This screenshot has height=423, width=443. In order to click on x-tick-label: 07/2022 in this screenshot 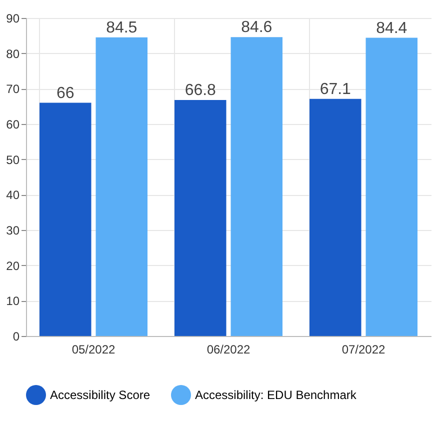, I will do `click(364, 349)`.